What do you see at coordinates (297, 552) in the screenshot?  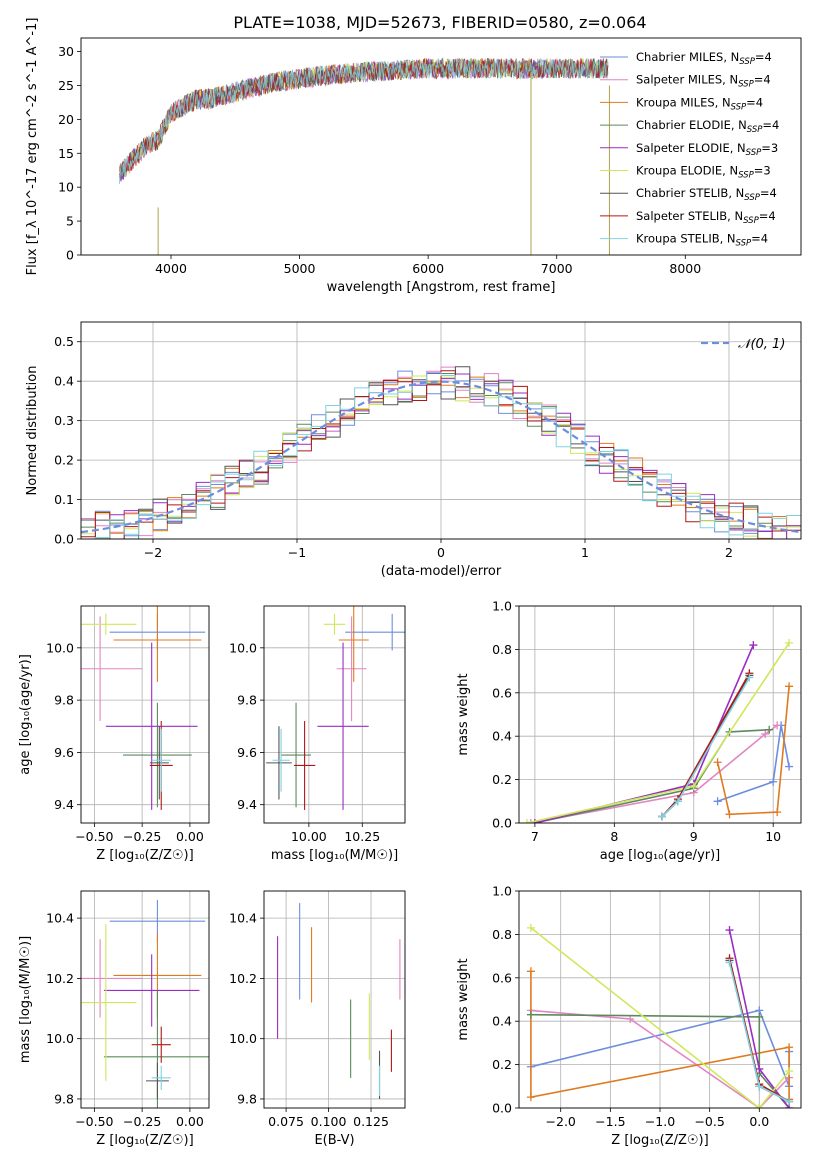 I see `x-tick-label: −1` at bounding box center [297, 552].